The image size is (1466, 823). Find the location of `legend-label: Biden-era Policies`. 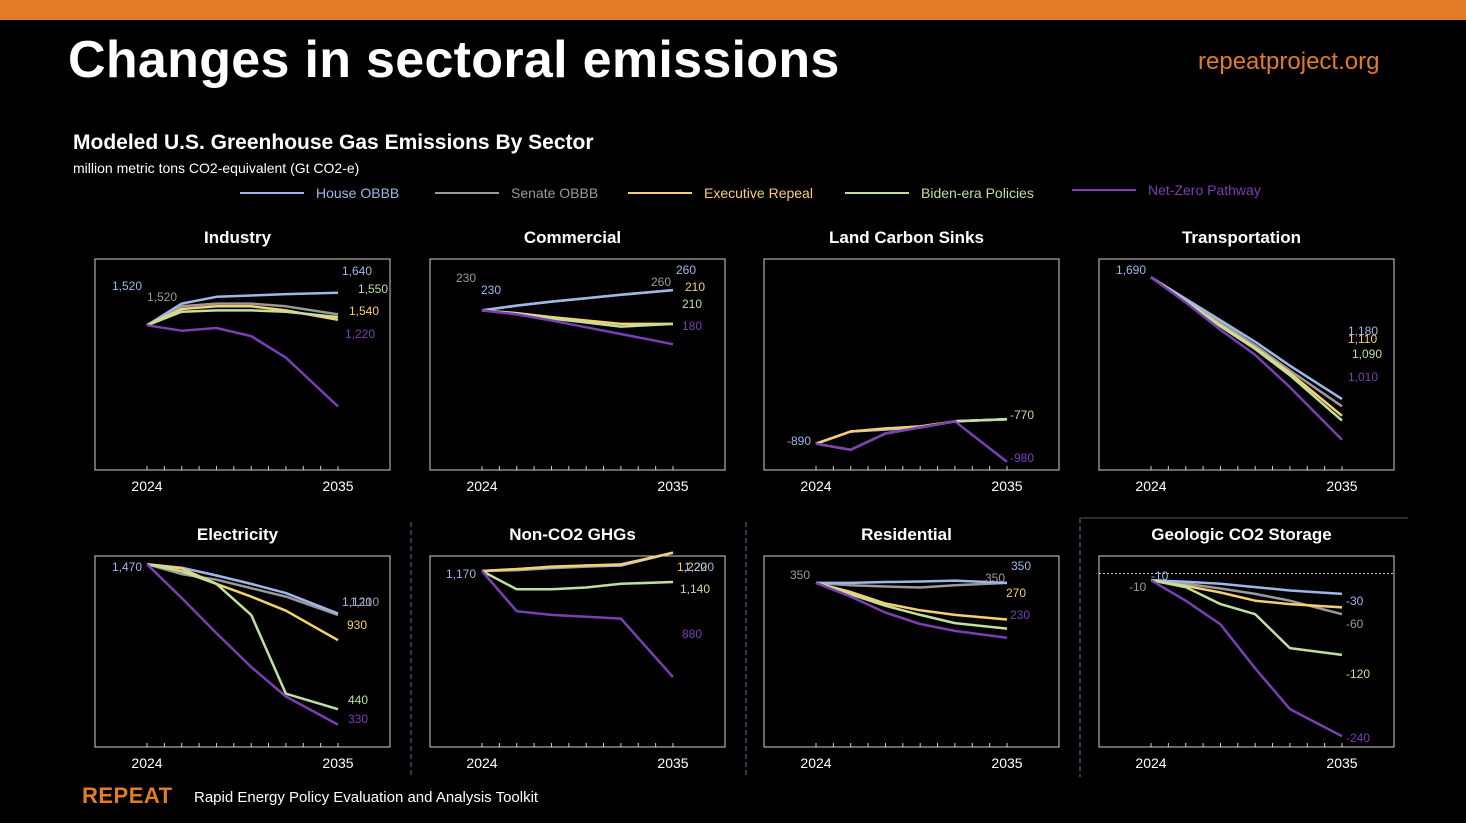

legend-label: Biden-era Policies is located at coordinates (977, 193).